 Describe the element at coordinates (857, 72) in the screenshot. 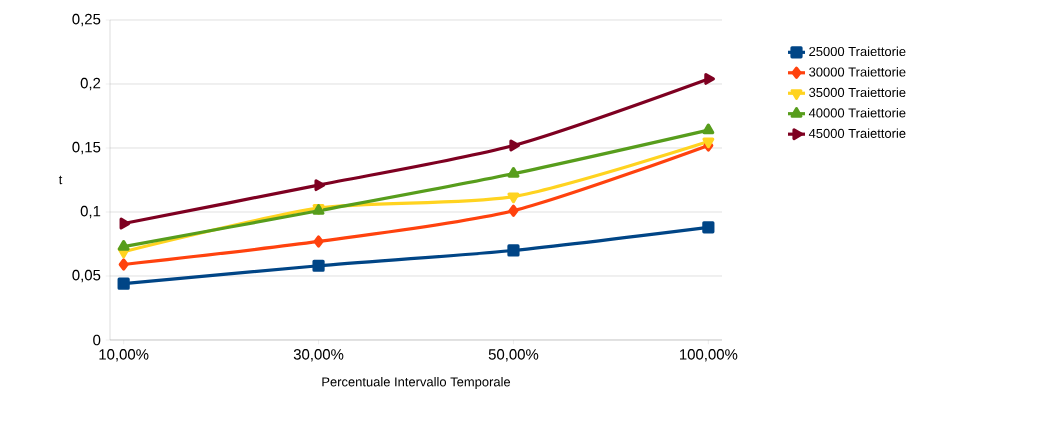

I see `legend-label: 30000 Traiettorie` at that location.